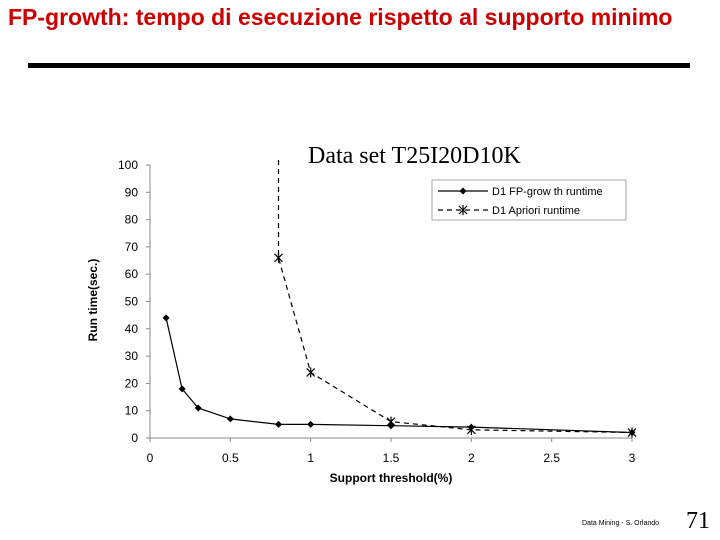  I want to click on x-tick-label: 2.5, so click(551, 458).